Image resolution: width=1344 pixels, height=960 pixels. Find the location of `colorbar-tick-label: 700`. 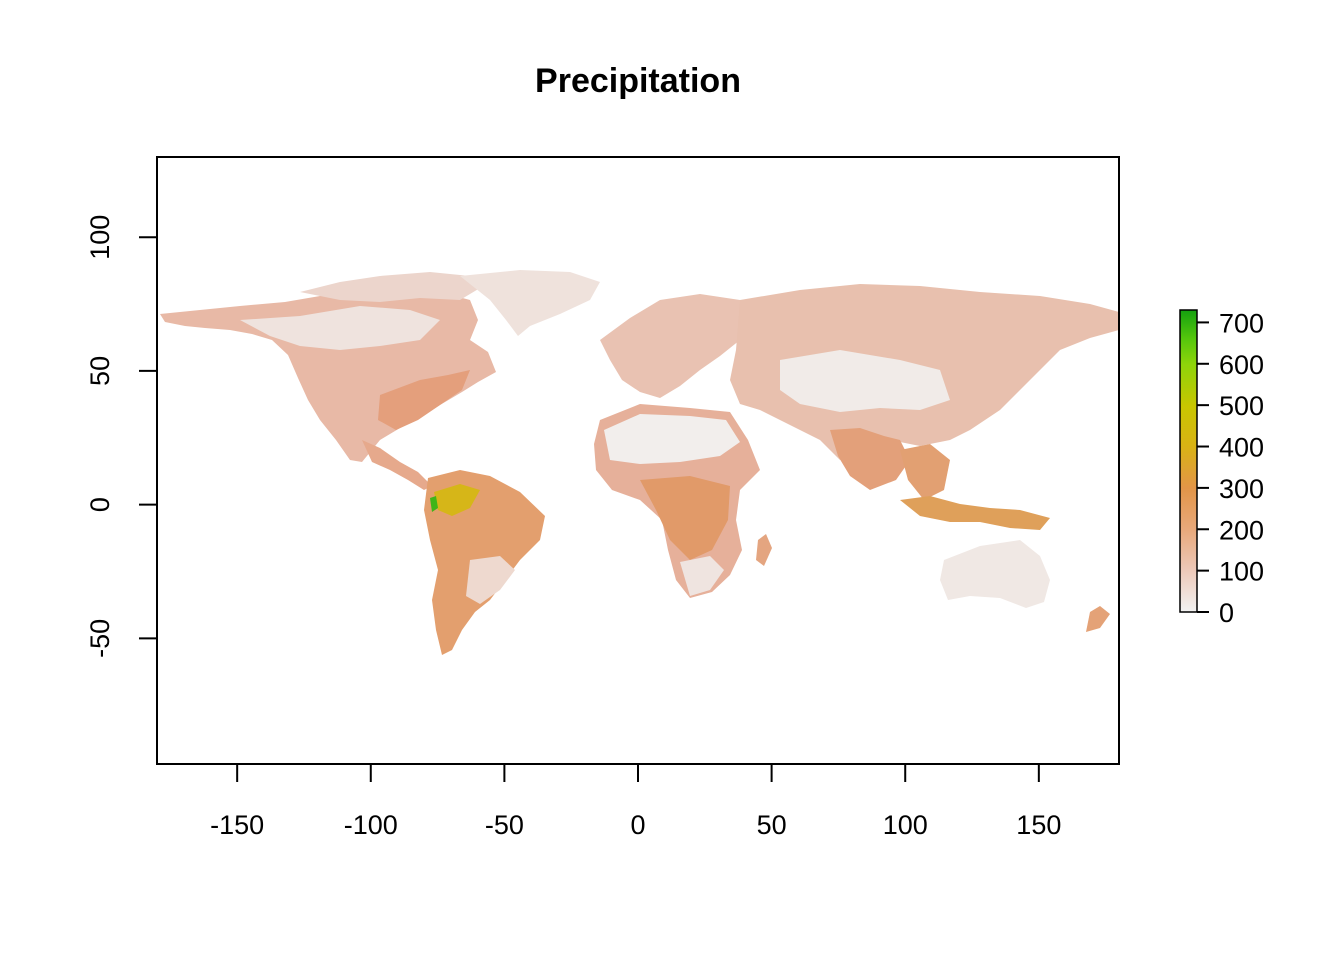

colorbar-tick-label: 700 is located at coordinates (1241, 323).